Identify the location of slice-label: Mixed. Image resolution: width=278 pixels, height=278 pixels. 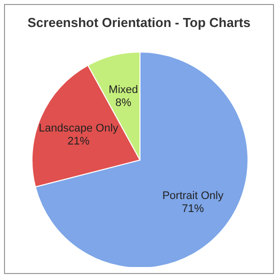
(123, 90).